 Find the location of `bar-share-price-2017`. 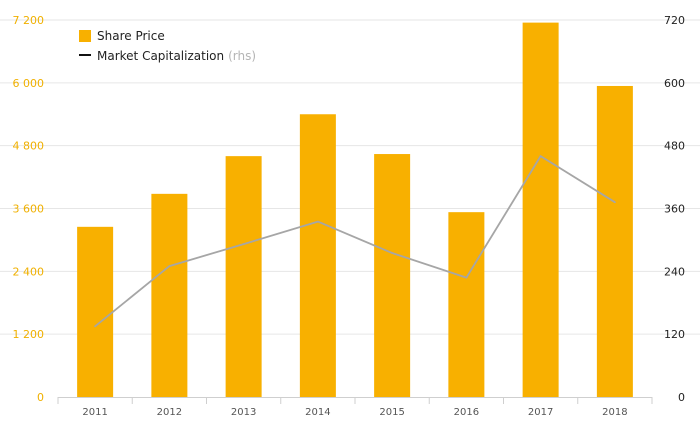

bar-share-price-2017 is located at coordinates (540, 210).